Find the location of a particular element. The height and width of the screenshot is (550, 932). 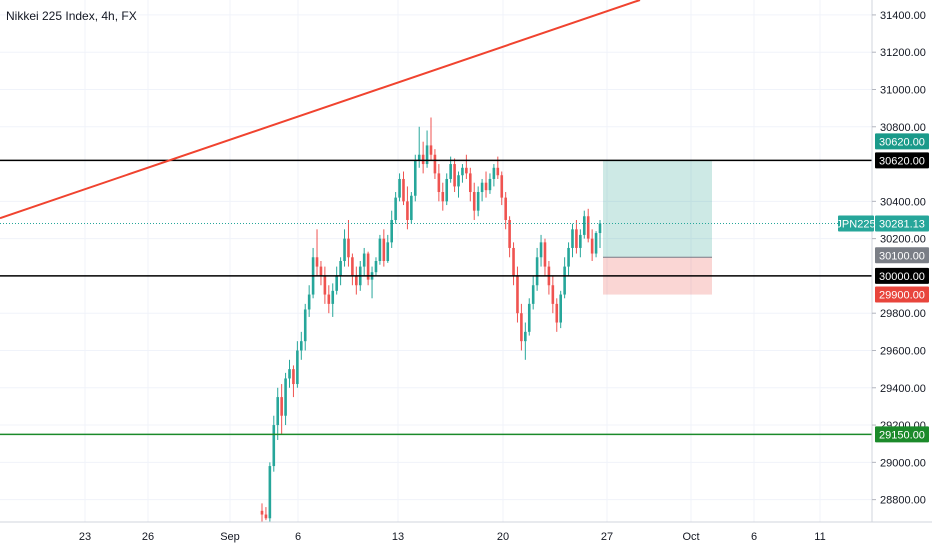

price-tick-label: 31400.00 is located at coordinates (903, 16).